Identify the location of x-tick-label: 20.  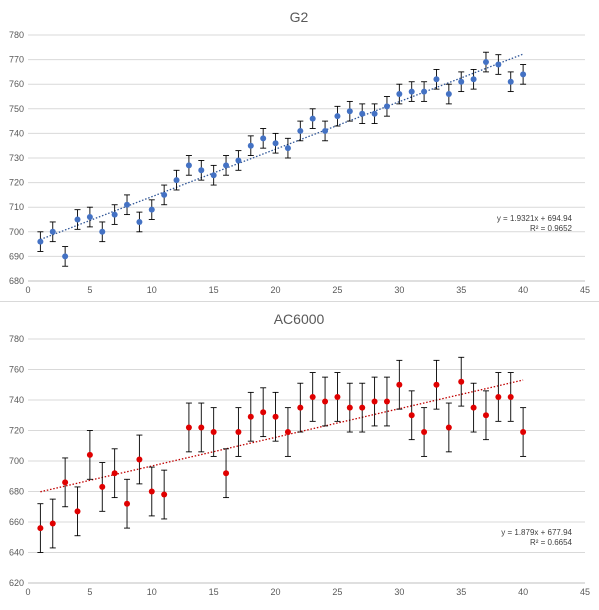
(276, 592).